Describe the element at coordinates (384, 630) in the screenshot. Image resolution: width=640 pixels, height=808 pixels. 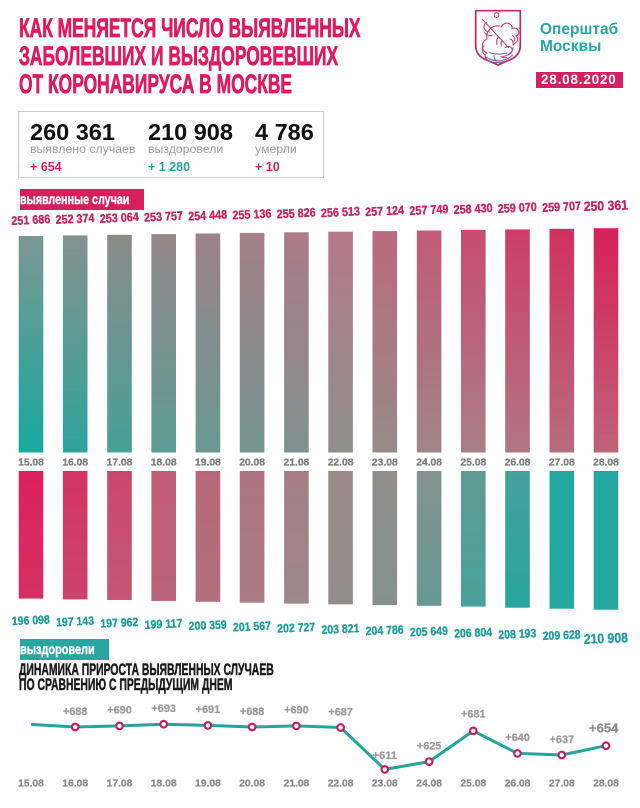
I see `svg-text: 204 786` at that location.